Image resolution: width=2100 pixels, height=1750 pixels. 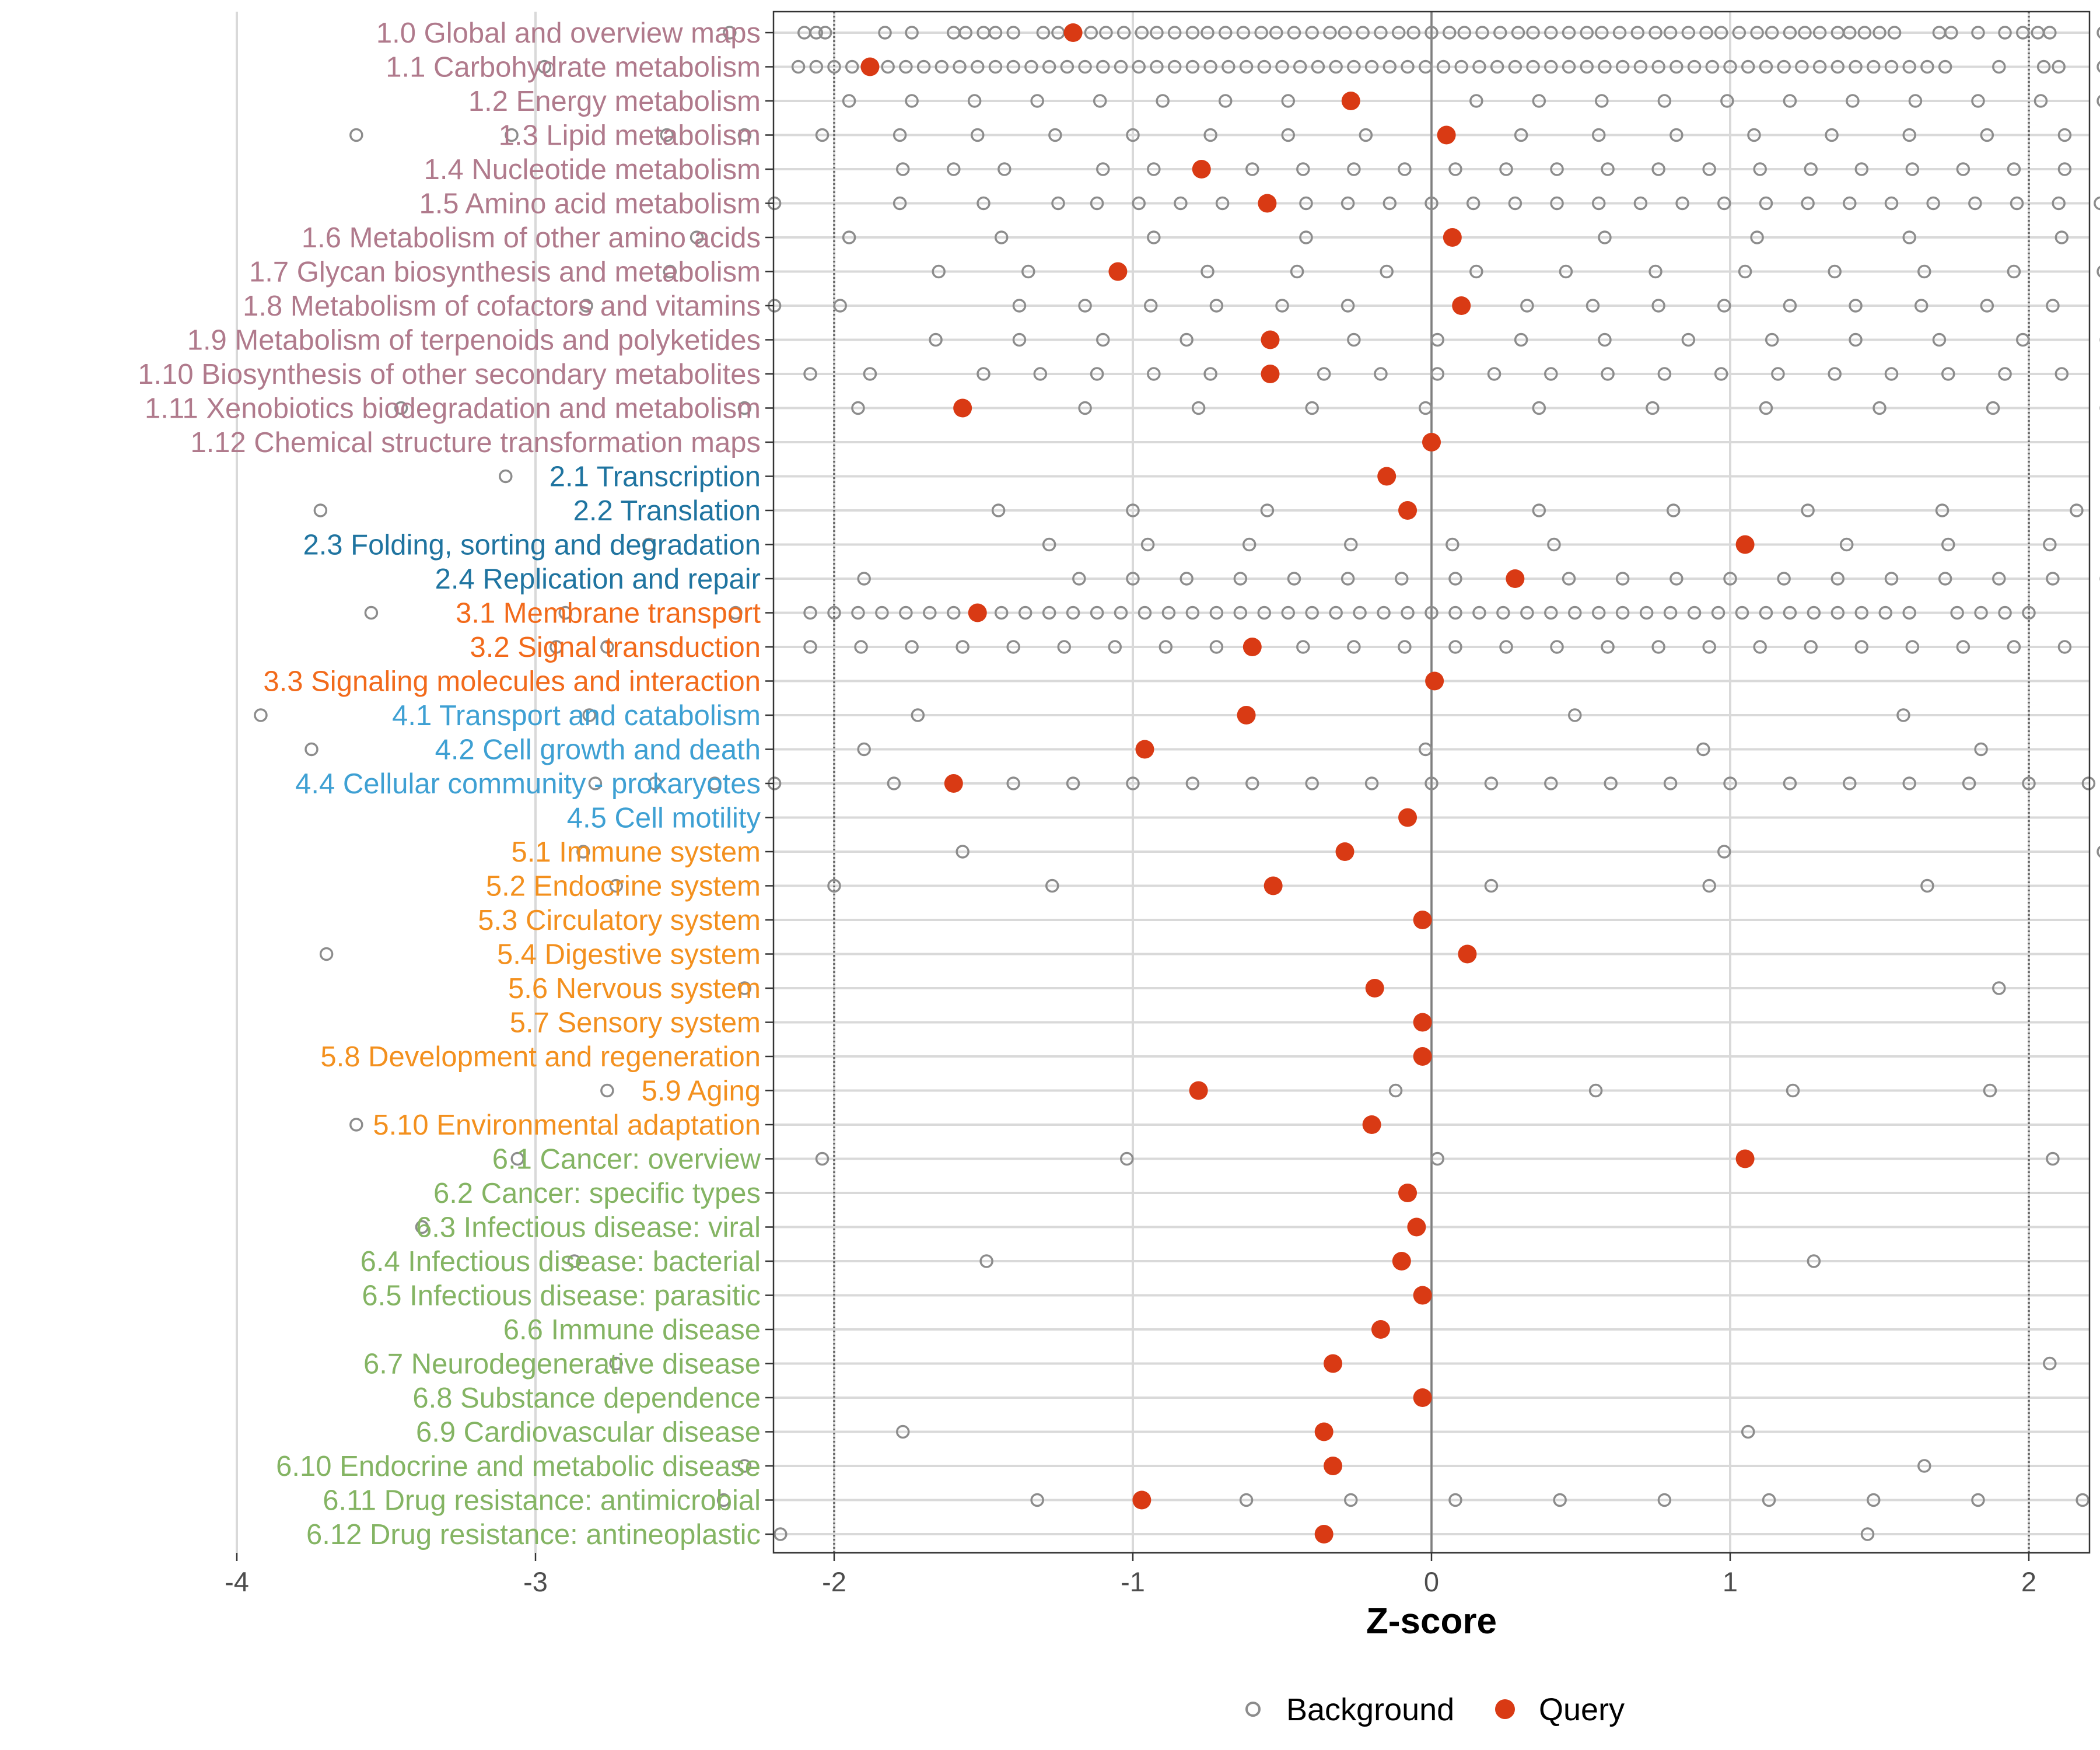 I want to click on category-label: 6.6 Immune disease, so click(x=632, y=1330).